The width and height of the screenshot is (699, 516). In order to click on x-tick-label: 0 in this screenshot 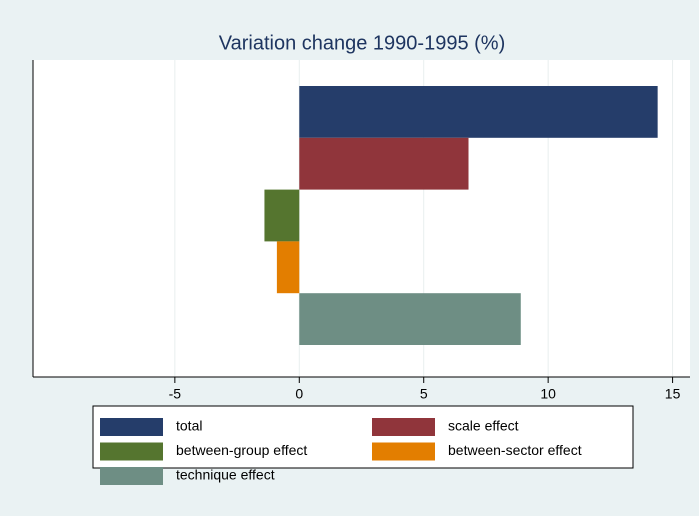, I will do `click(299, 394)`.